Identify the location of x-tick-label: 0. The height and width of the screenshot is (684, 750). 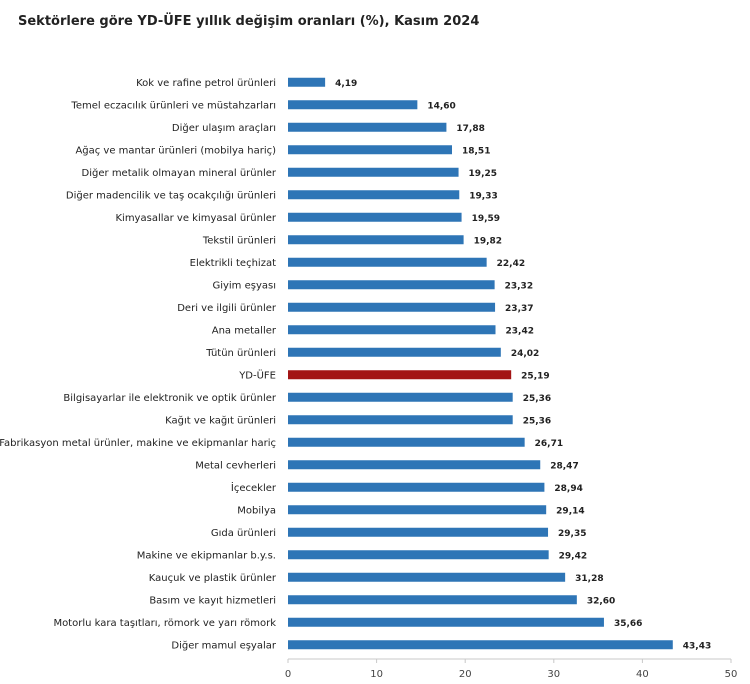
(288, 674).